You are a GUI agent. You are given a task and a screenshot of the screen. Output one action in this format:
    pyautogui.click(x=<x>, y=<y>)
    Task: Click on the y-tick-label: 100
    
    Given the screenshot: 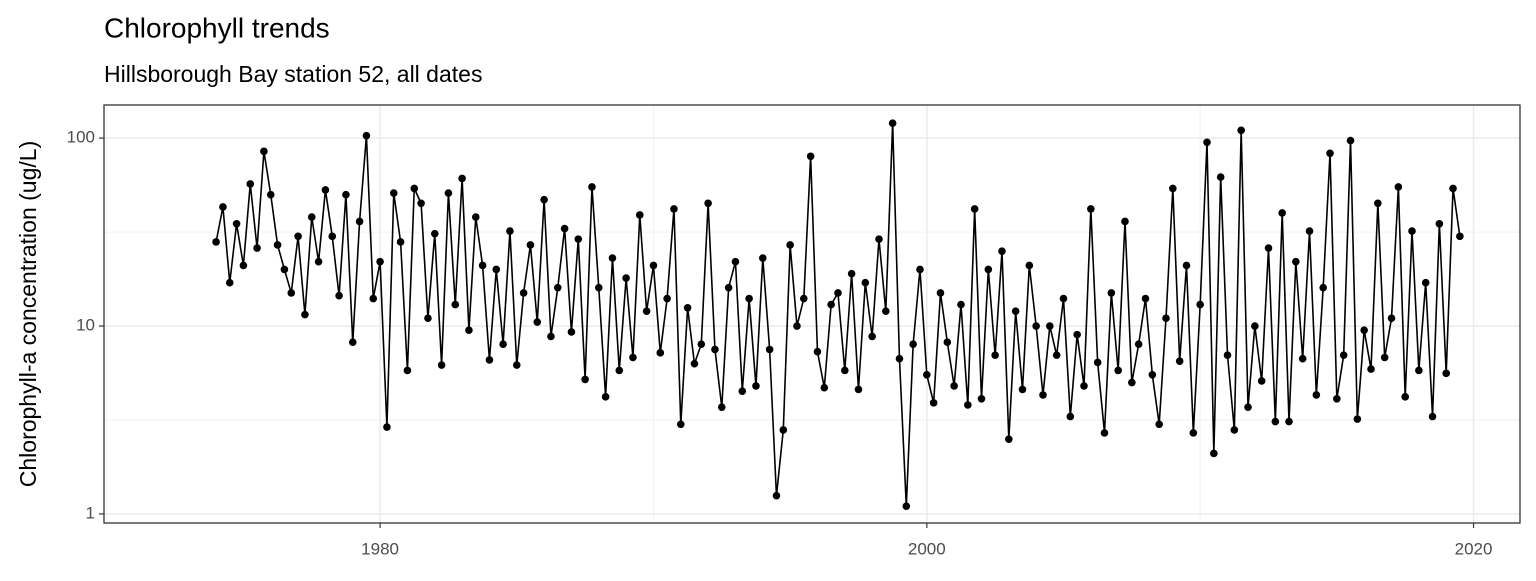 What is the action you would take?
    pyautogui.click(x=81, y=137)
    